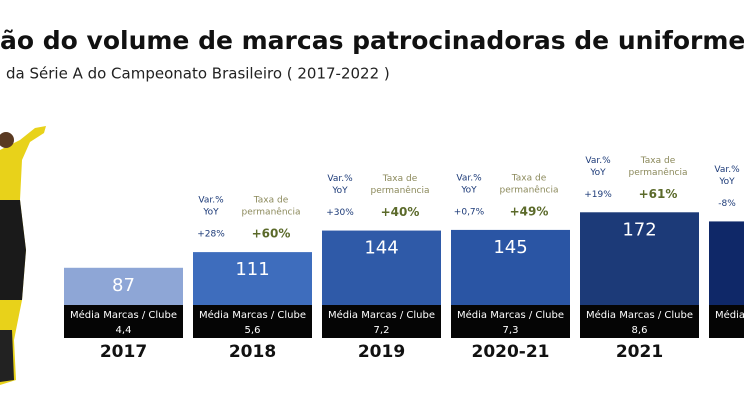 This screenshot has width=744, height=420. Describe the element at coordinates (252, 352) in the screenshot. I see `x-tick-label: 2018` at that location.